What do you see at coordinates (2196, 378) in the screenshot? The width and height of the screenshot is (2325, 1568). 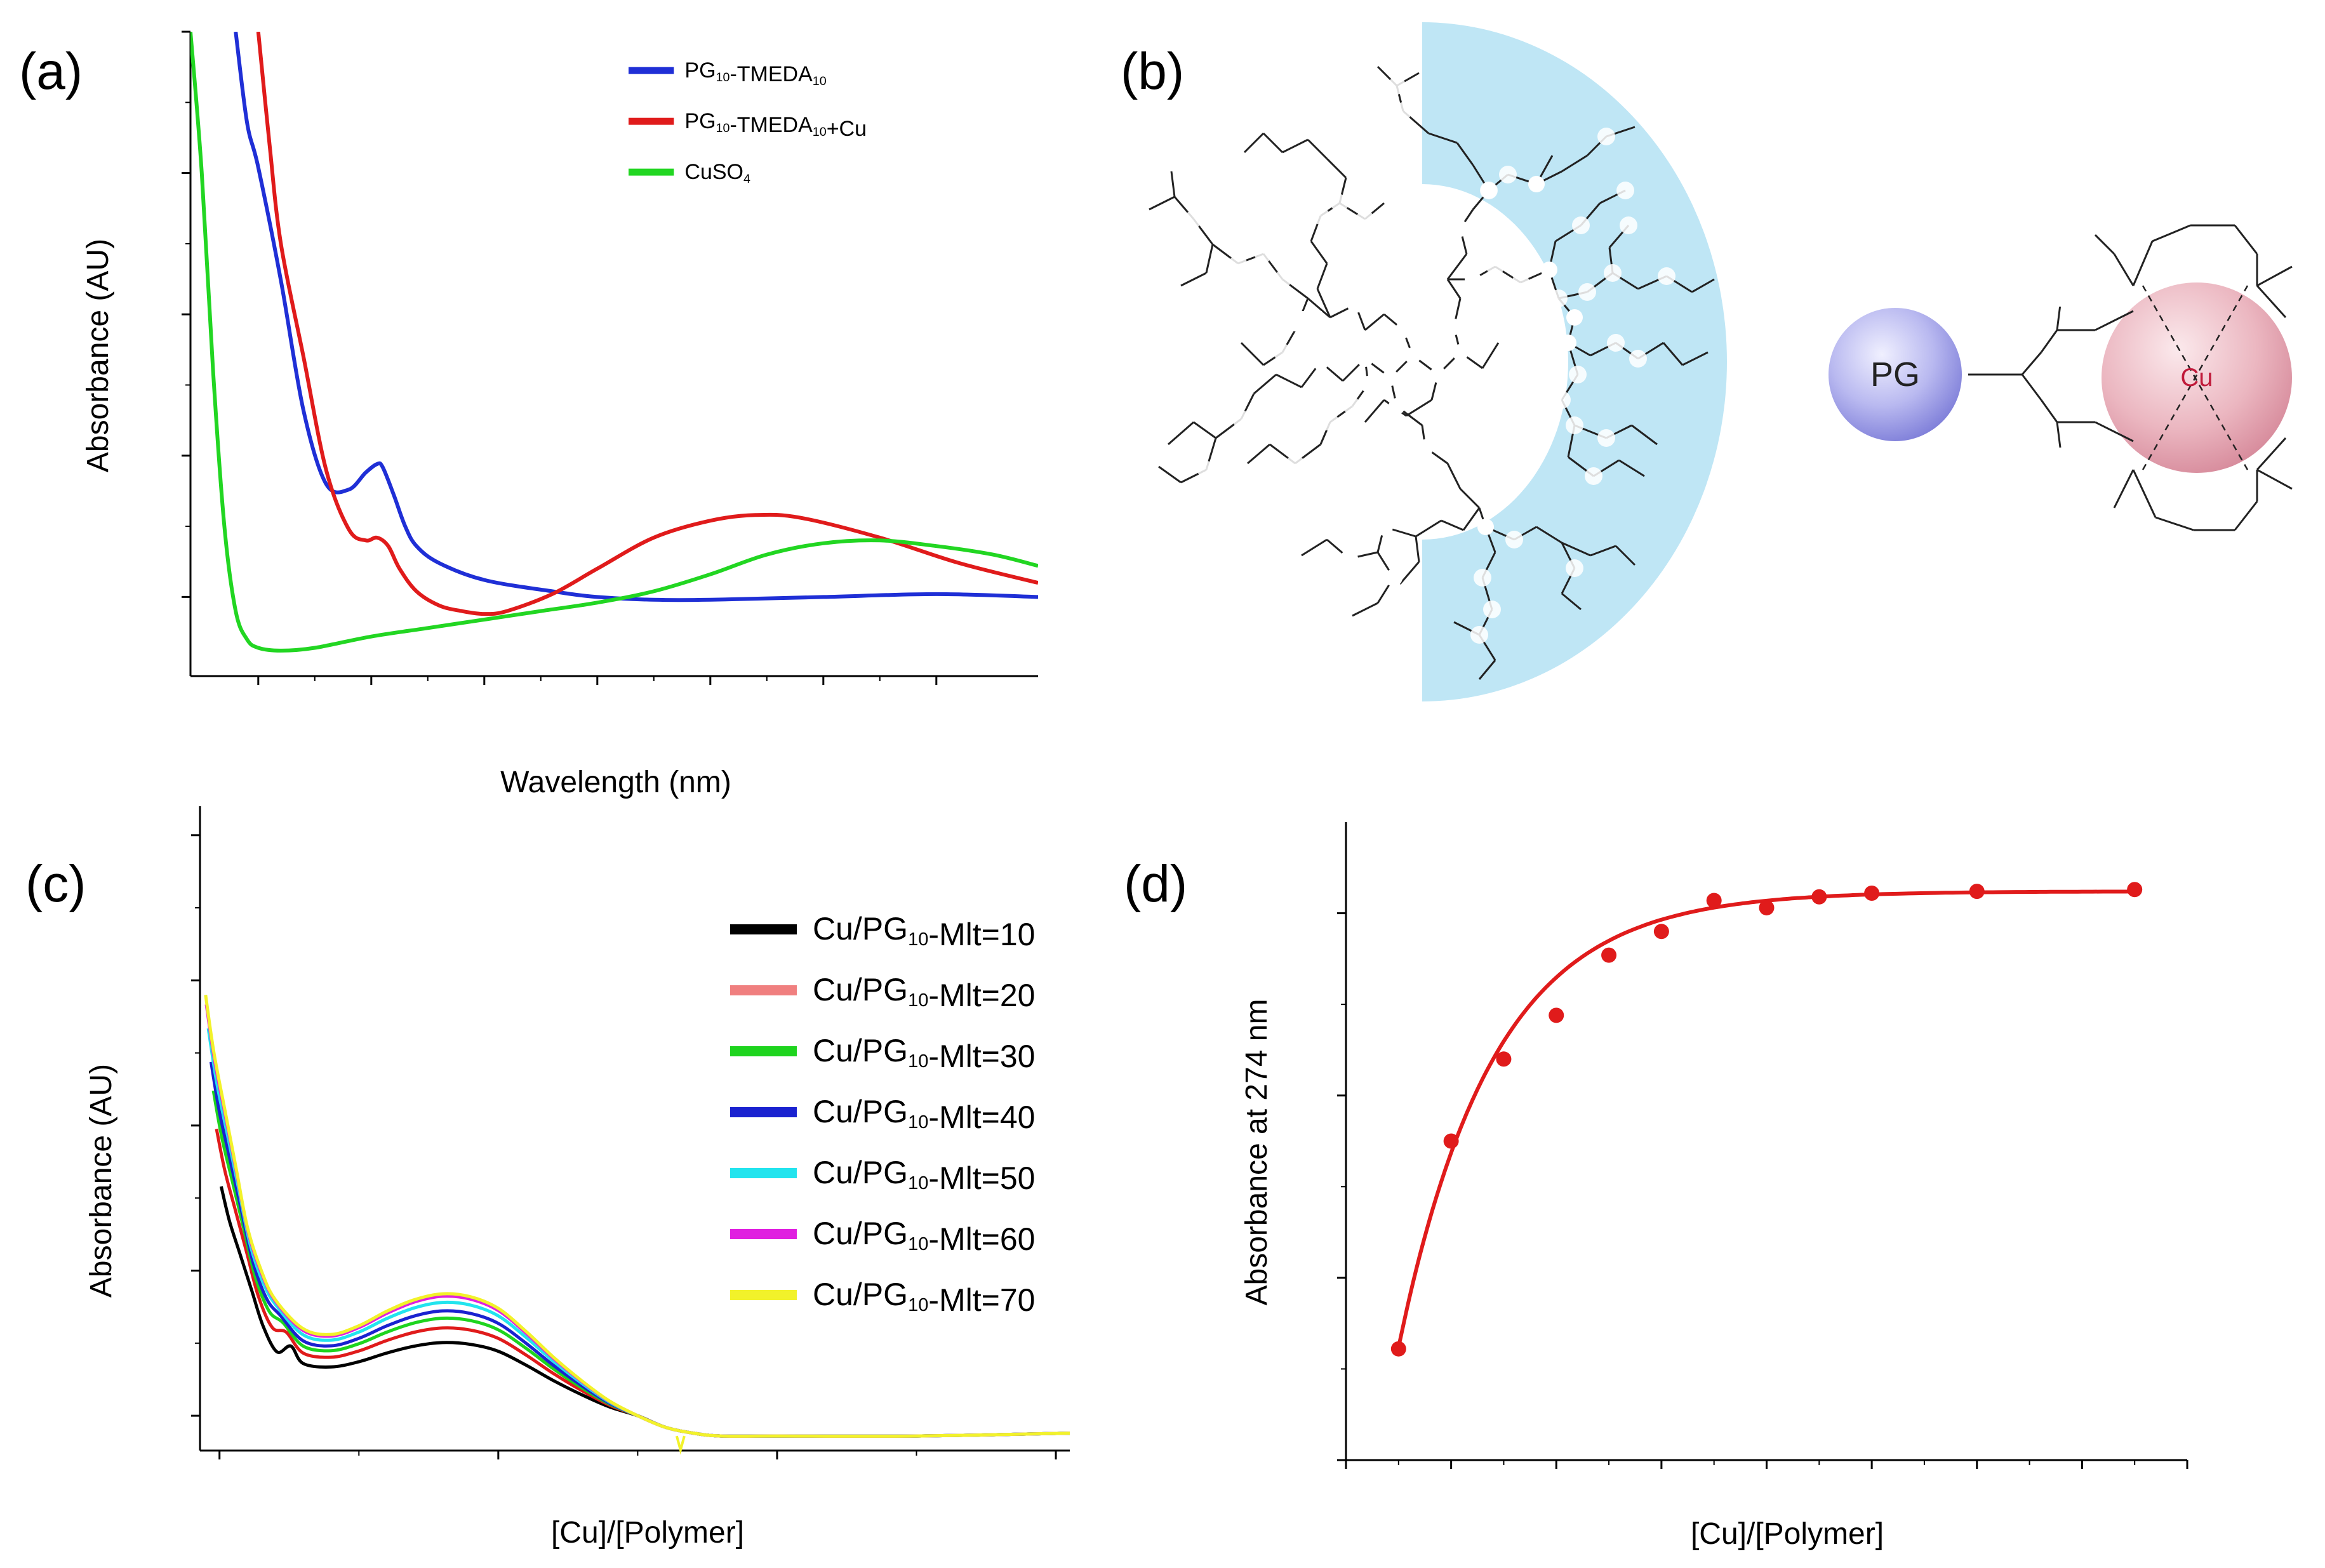 I see `cu-center-label: Cu` at bounding box center [2196, 378].